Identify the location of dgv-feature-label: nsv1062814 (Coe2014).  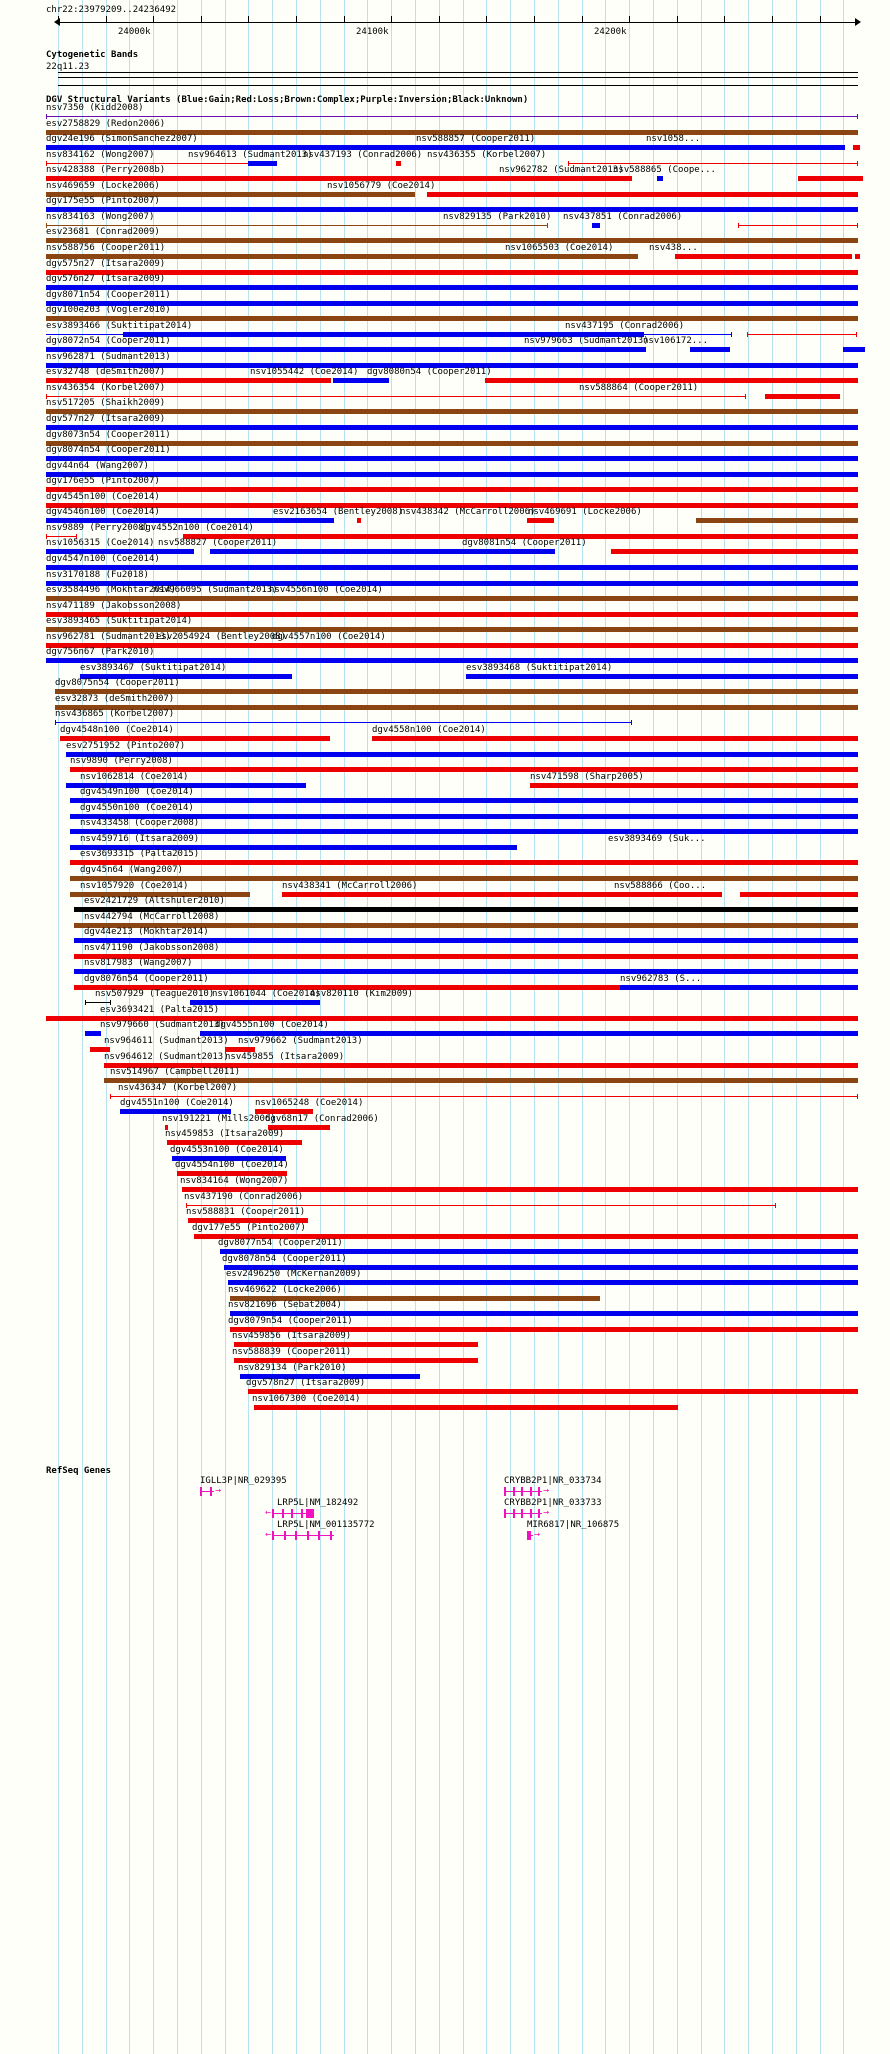
(134, 777).